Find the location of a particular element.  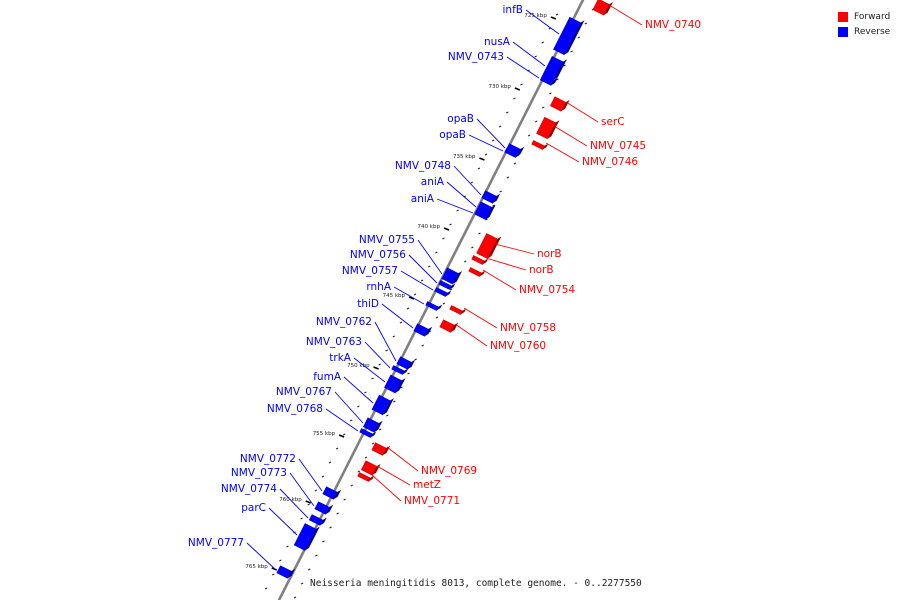

gene-label: NMV_0745 is located at coordinates (618, 146).